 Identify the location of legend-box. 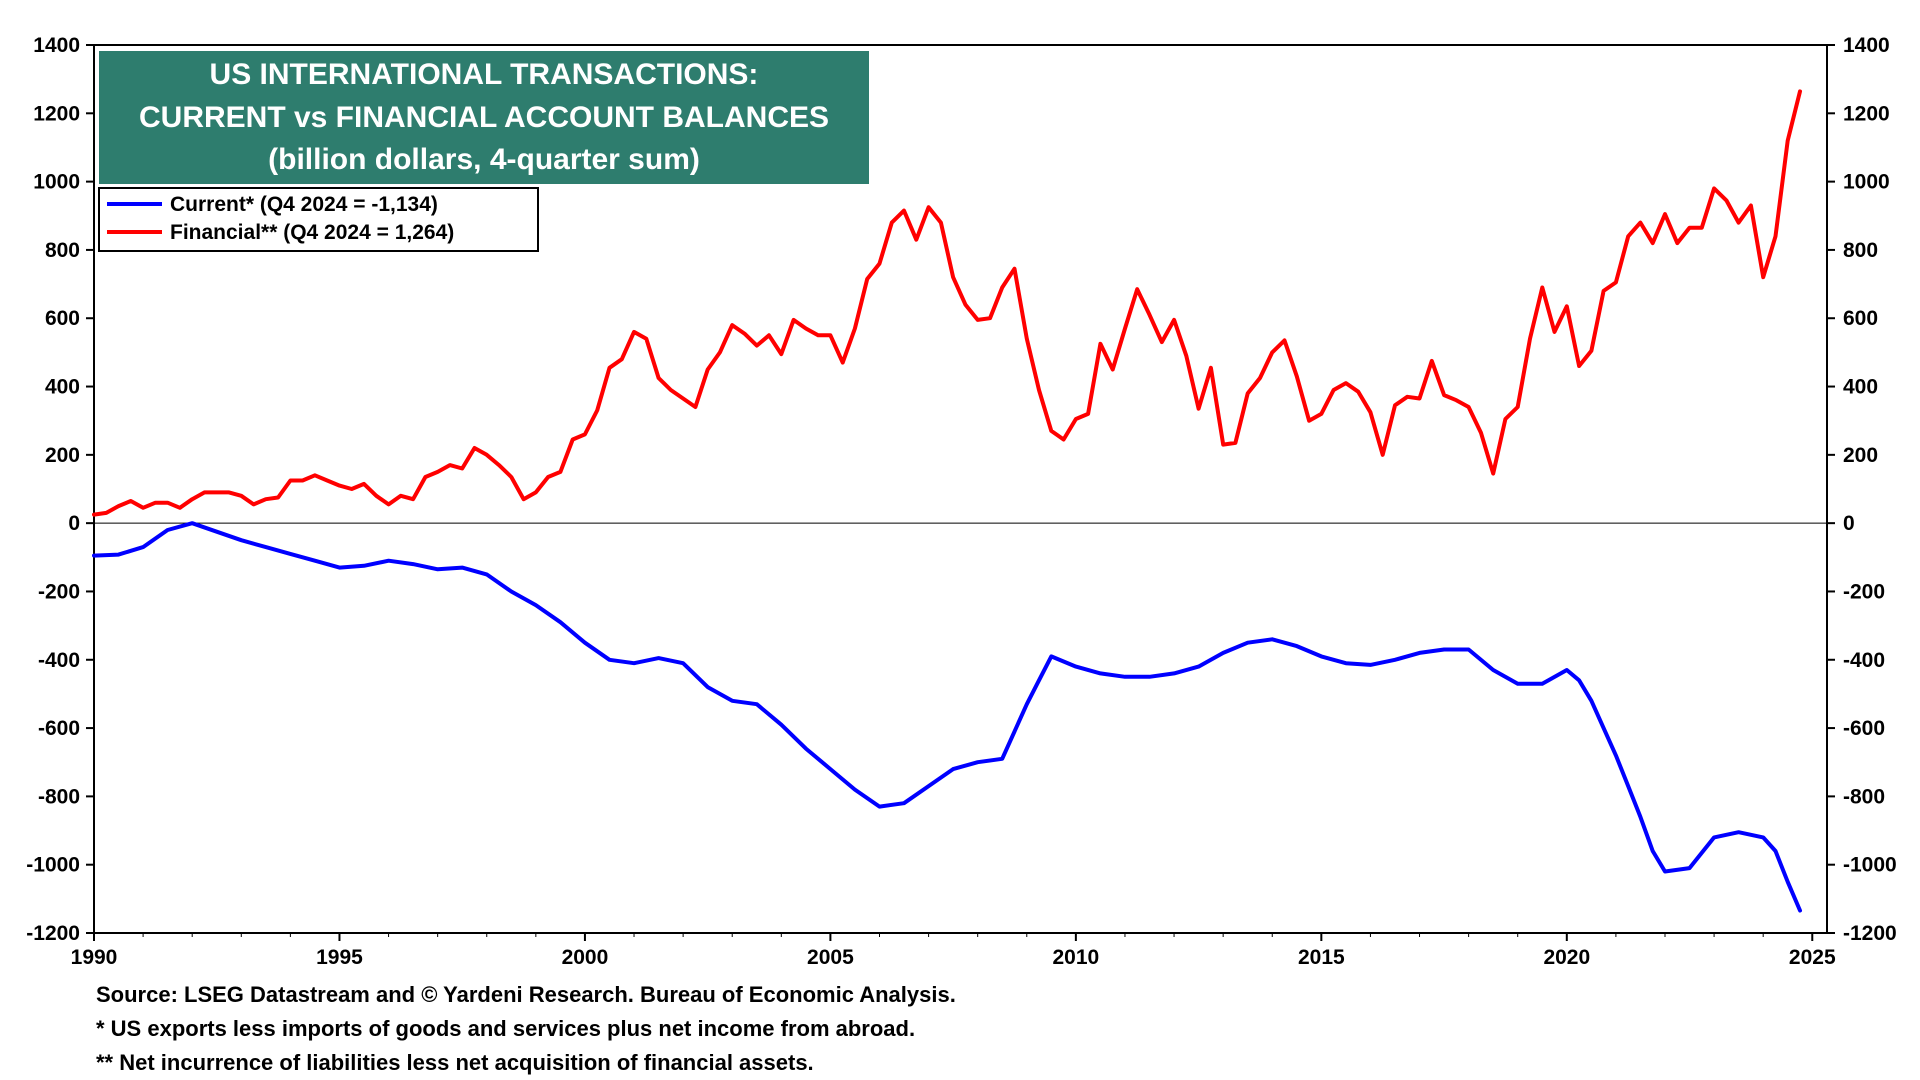
(318, 219).